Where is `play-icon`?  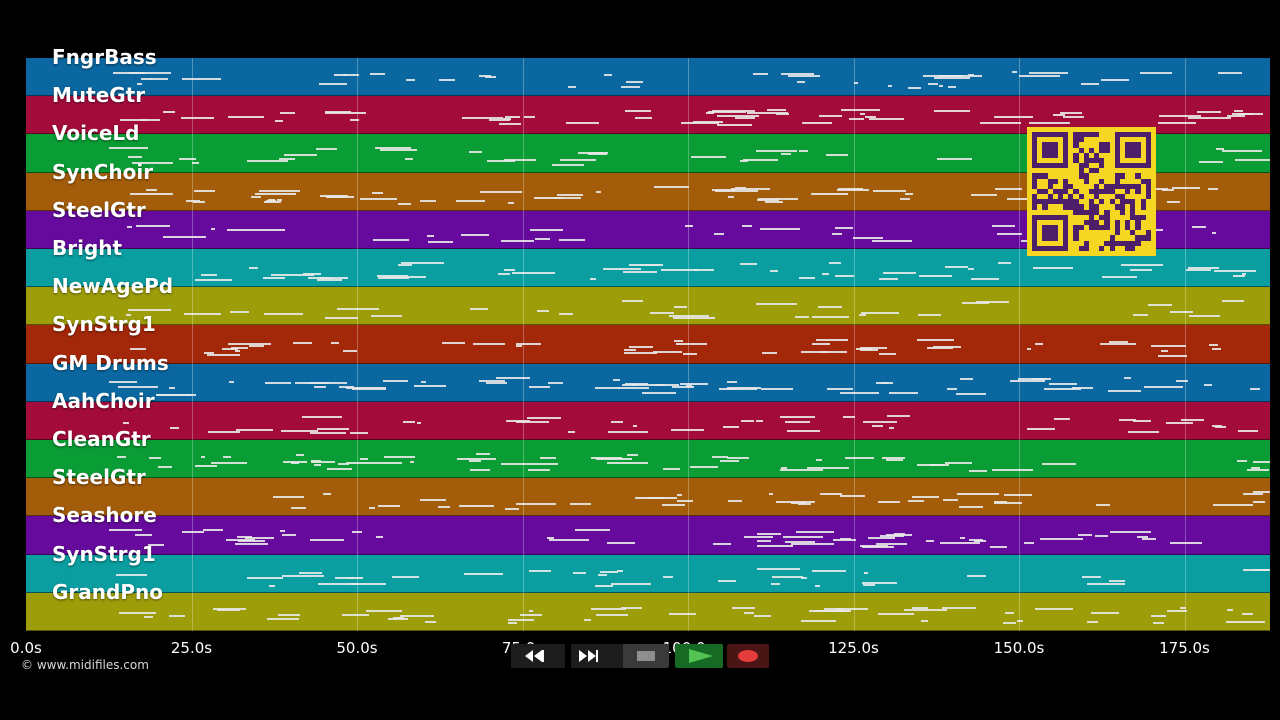 play-icon is located at coordinates (701, 656).